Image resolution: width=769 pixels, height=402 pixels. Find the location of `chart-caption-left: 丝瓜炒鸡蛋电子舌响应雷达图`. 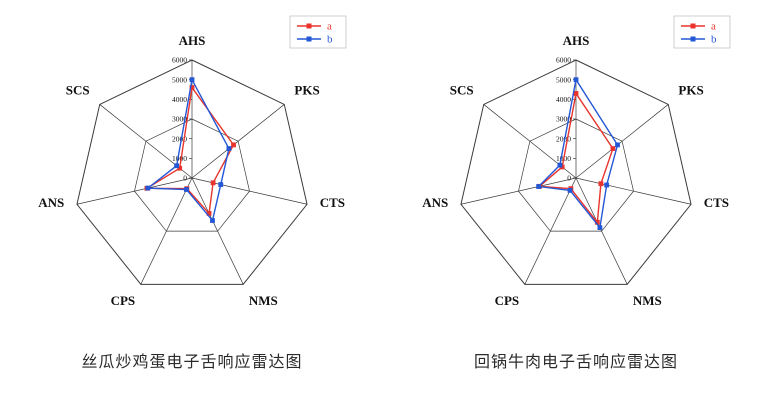

chart-caption-left: 丝瓜炒鸡蛋电子舌响应雷达图 is located at coordinates (192, 362).